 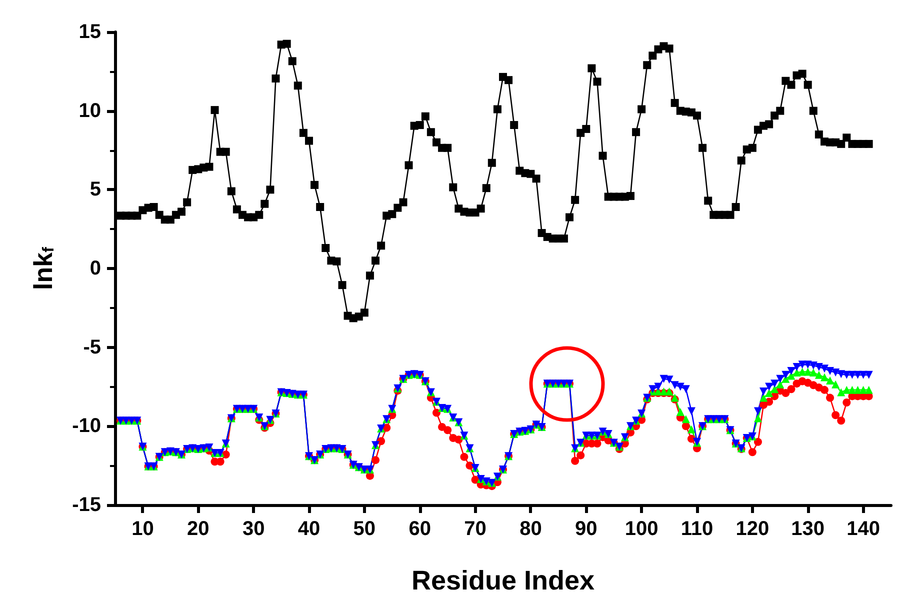 I want to click on x-tick-label: 110, so click(x=697, y=529).